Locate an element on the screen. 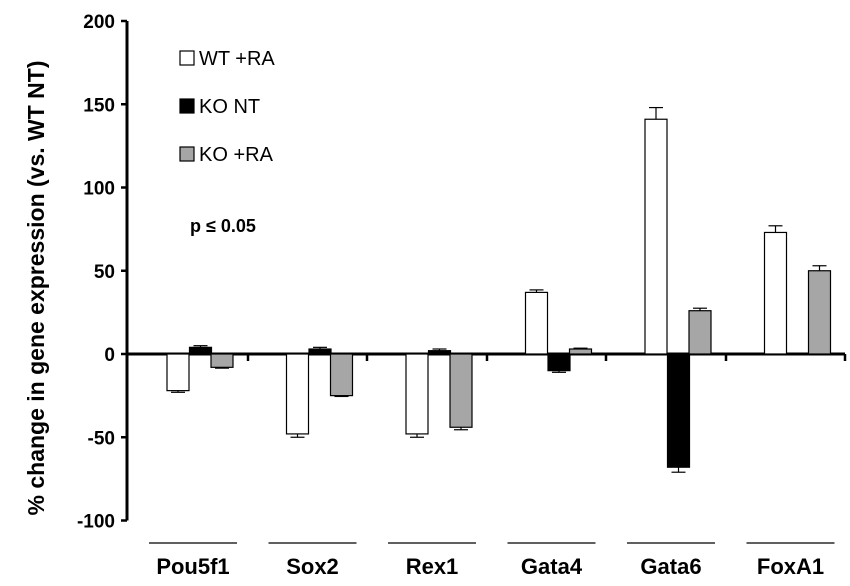 The height and width of the screenshot is (586, 850). bar-wt-ra-pou5f1 is located at coordinates (178, 372).